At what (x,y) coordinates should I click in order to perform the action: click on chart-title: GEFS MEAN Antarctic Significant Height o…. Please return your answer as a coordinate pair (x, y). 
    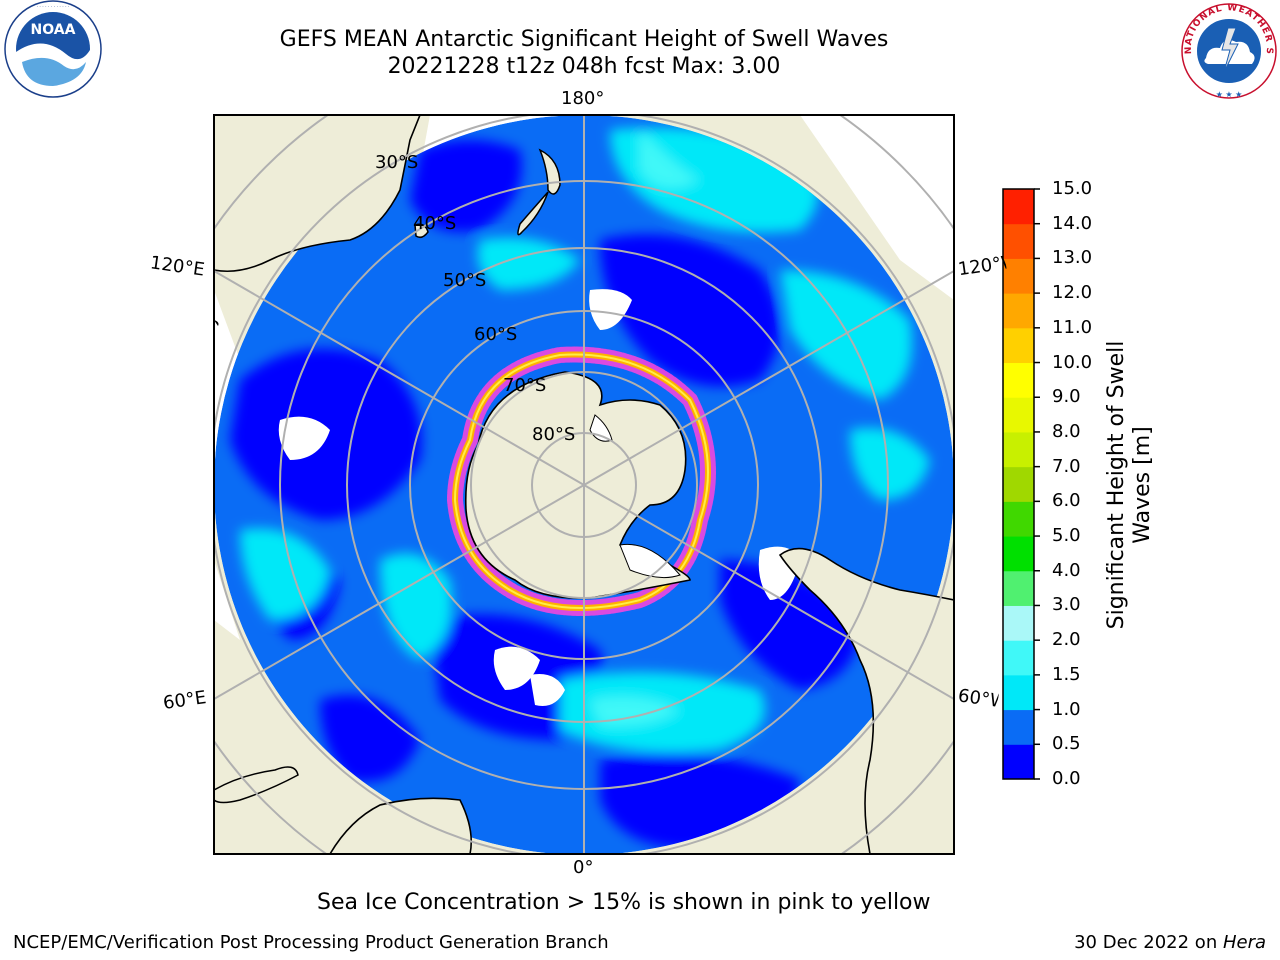
    Looking at the image, I should click on (584, 39).